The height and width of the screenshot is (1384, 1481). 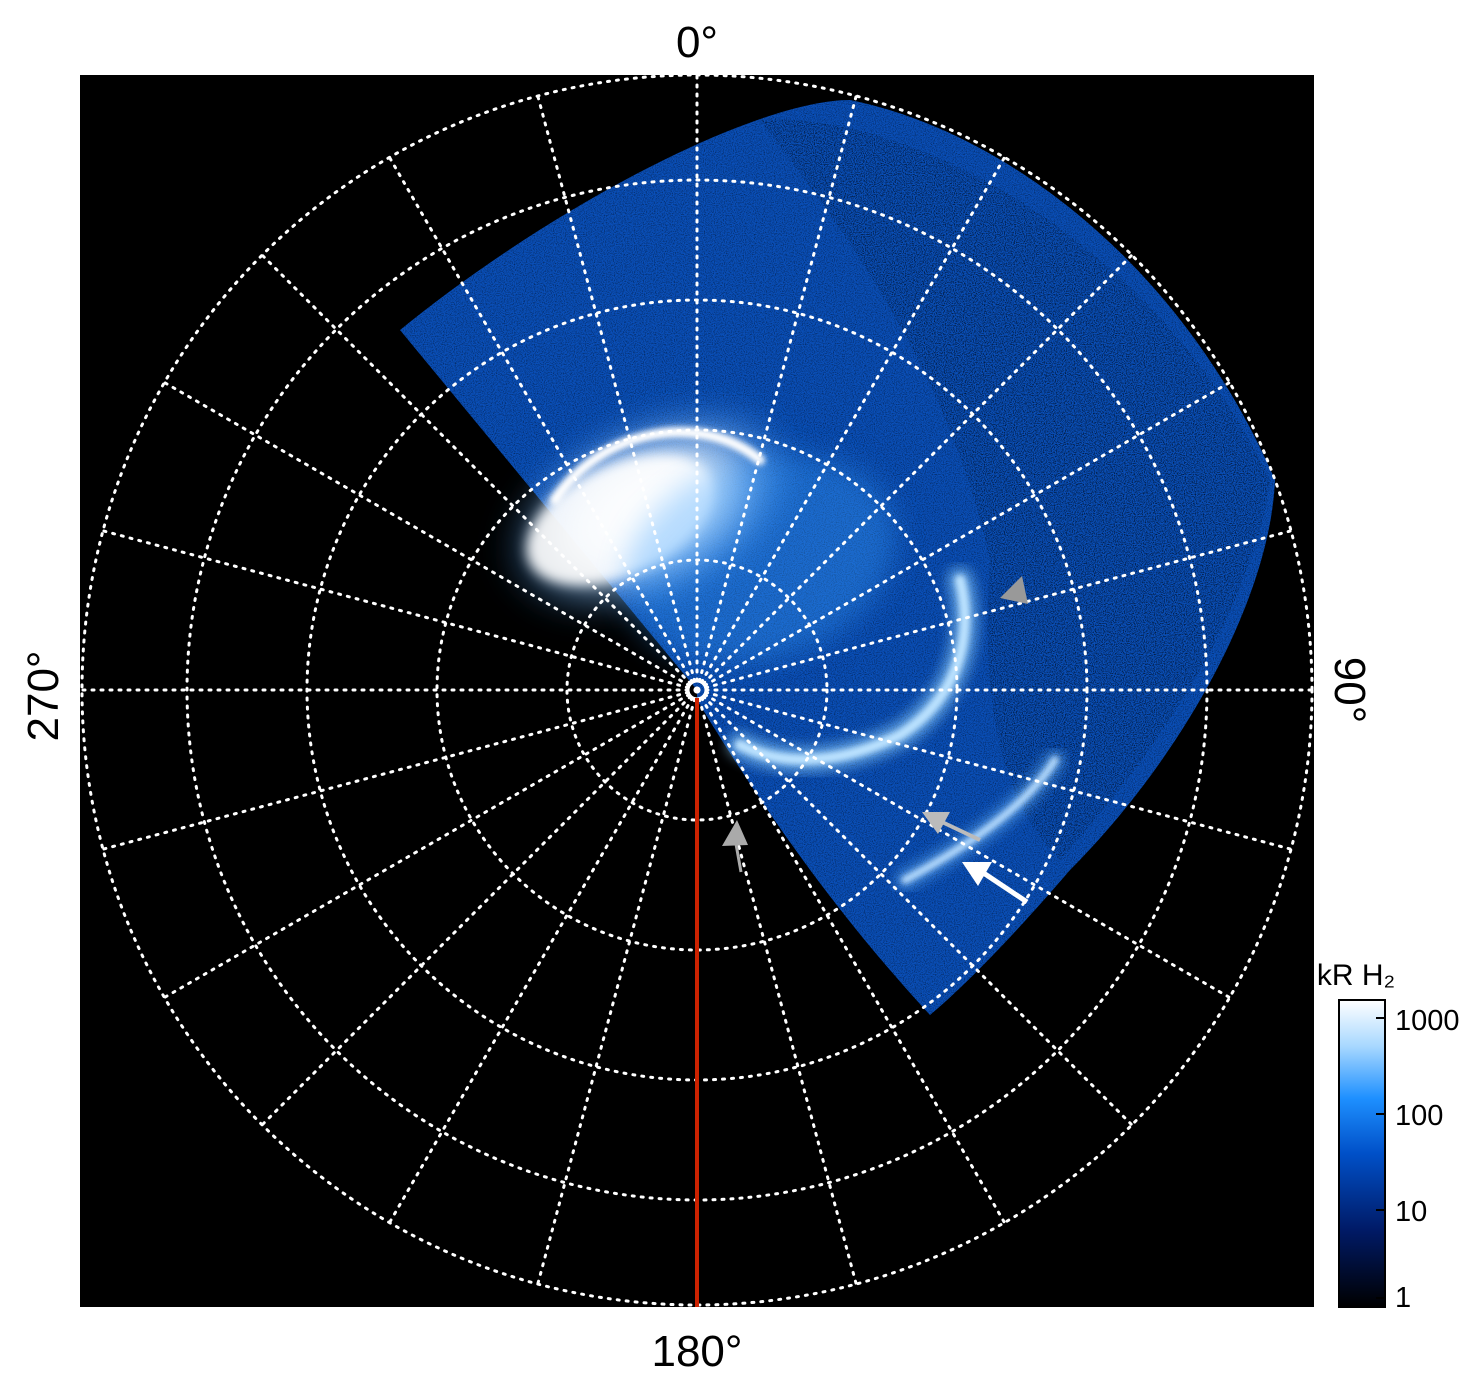 What do you see at coordinates (1411, 1212) in the screenshot?
I see `colorbar-tick-10: 10` at bounding box center [1411, 1212].